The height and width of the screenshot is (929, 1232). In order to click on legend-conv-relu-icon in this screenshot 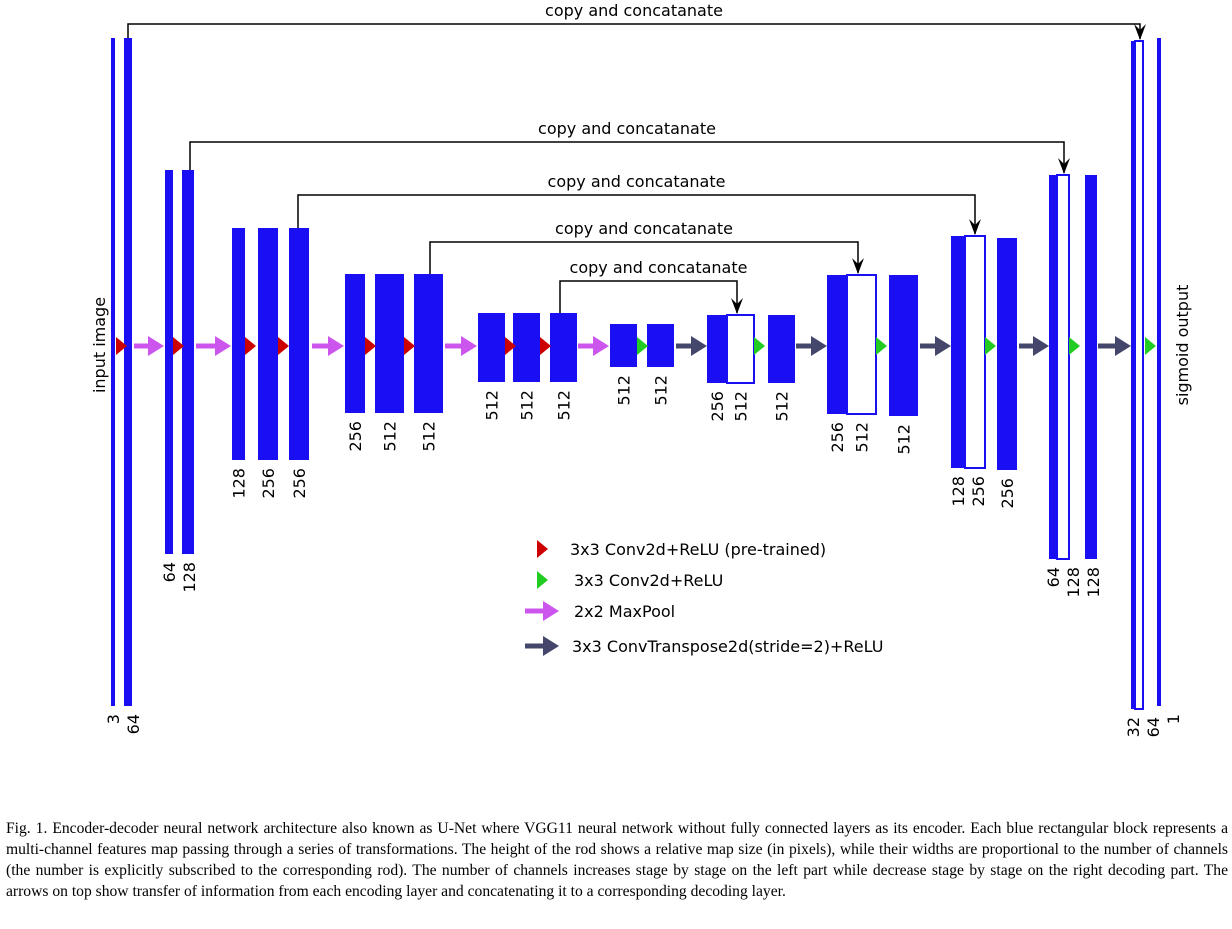, I will do `click(542, 580)`.